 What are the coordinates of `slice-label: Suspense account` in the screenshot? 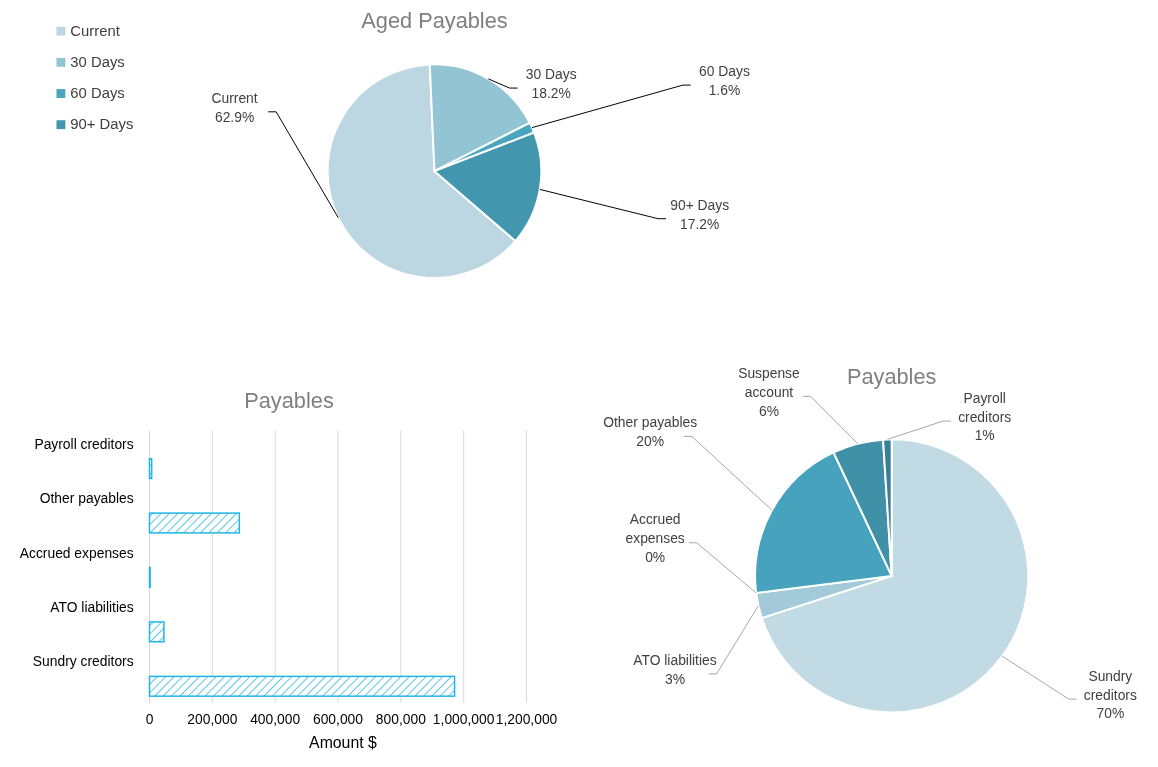 It's located at (769, 382).